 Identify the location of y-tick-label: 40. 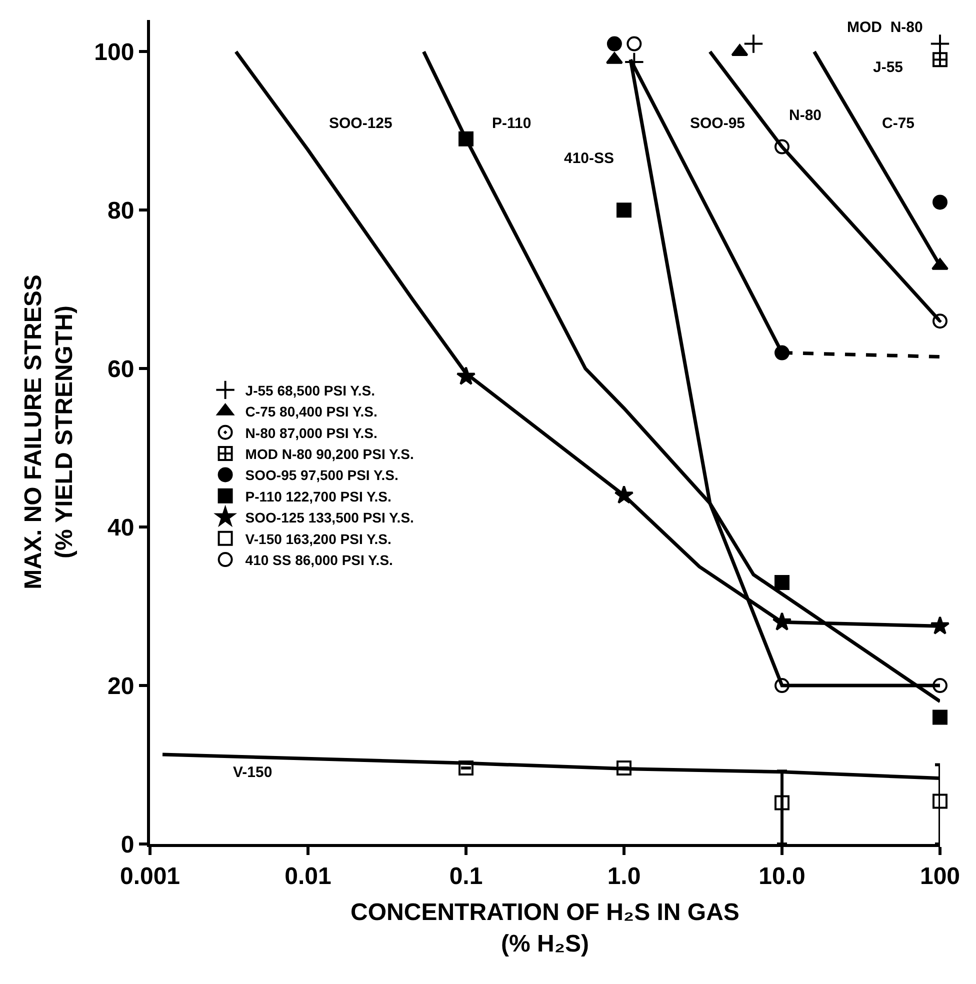
(120, 528).